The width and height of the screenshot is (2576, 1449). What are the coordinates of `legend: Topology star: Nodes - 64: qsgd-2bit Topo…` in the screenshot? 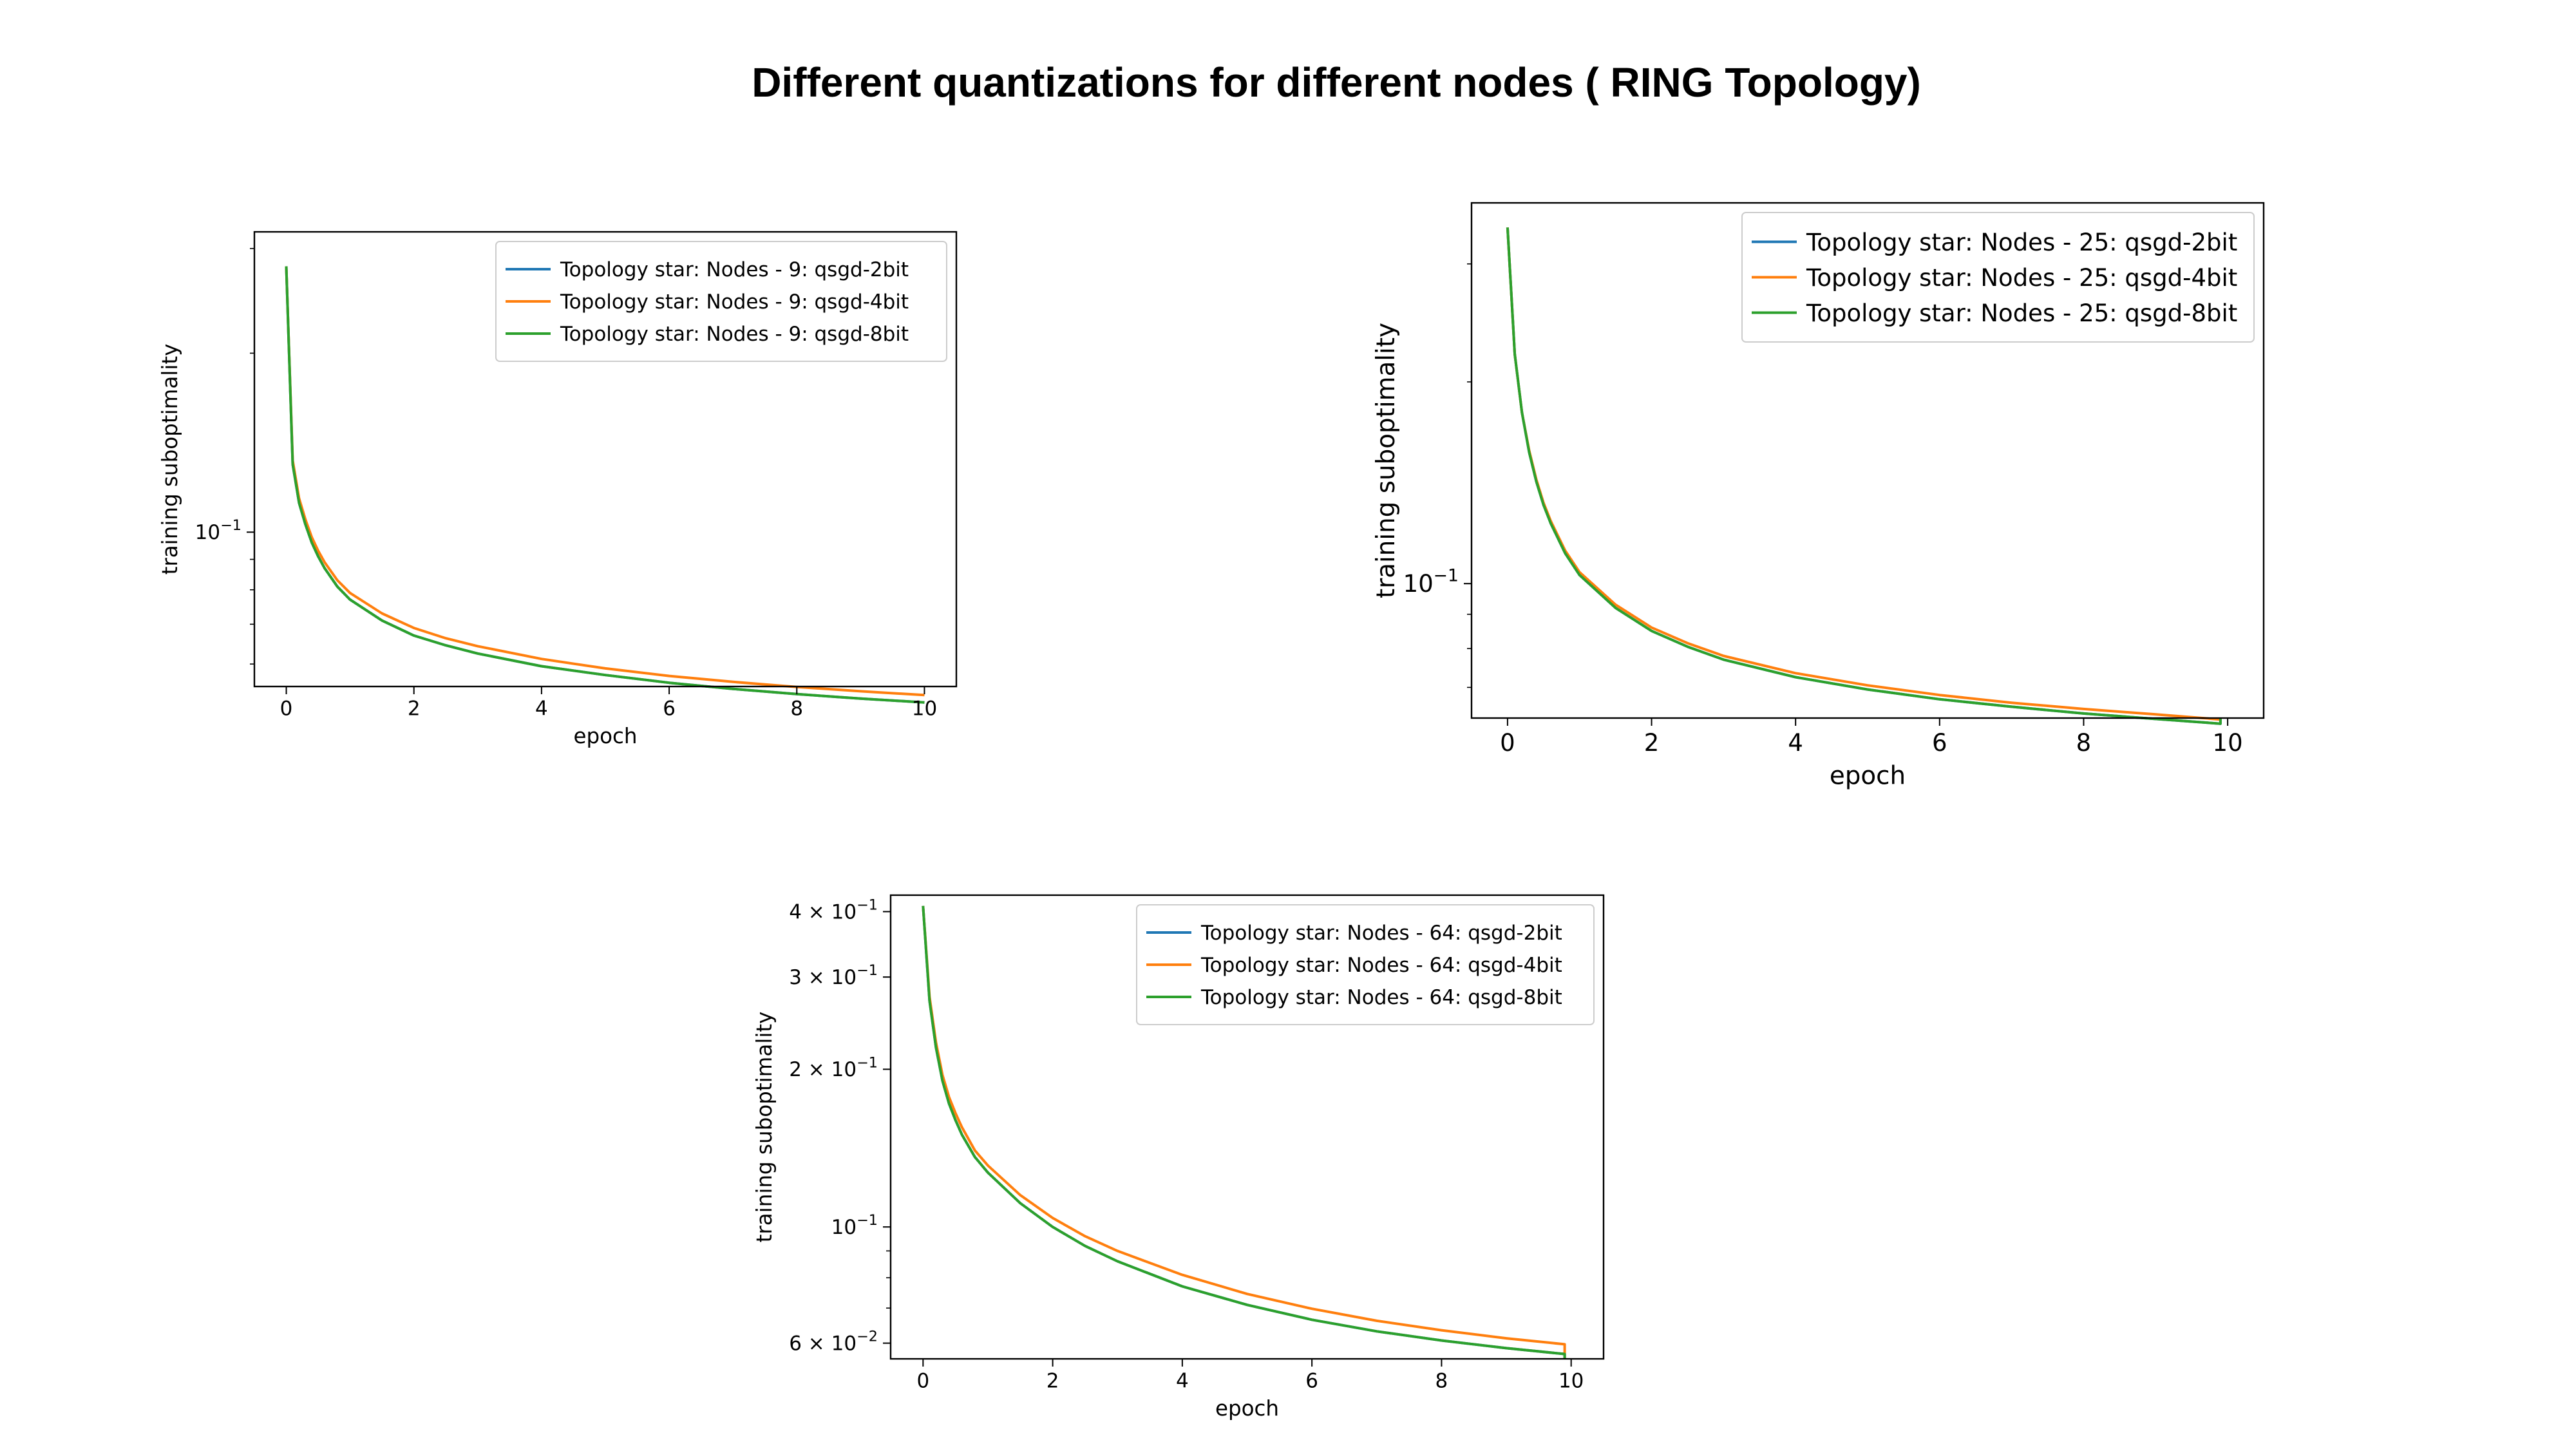 It's located at (1366, 965).